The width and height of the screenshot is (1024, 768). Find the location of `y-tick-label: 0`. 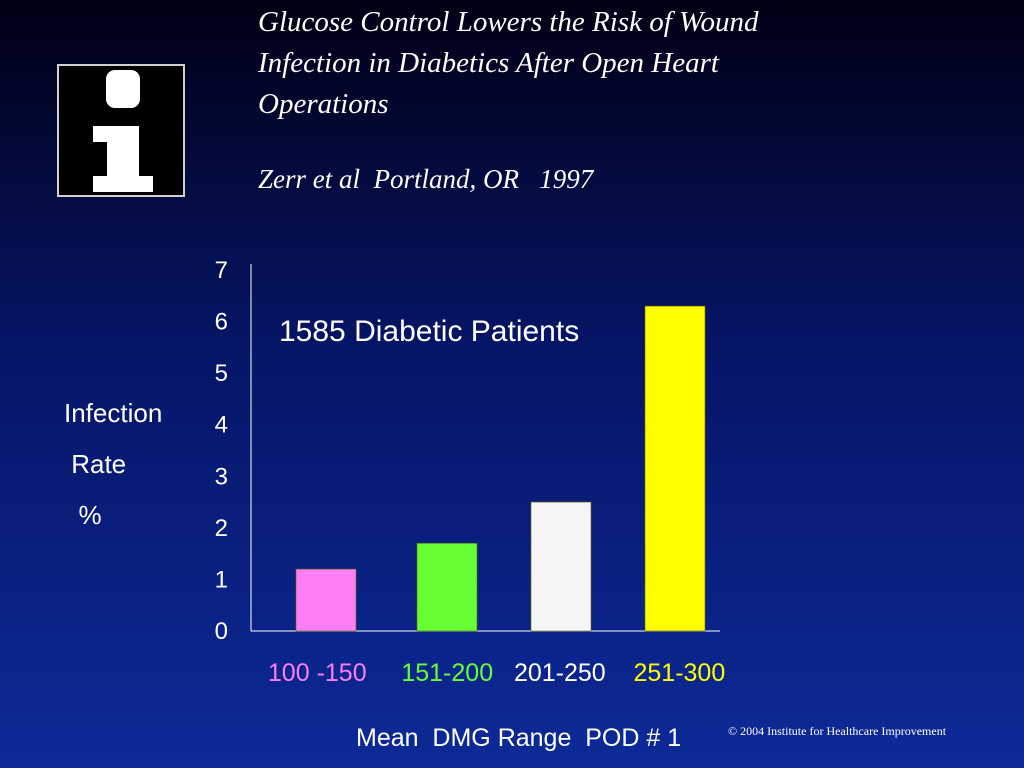

y-tick-label: 0 is located at coordinates (221, 631).